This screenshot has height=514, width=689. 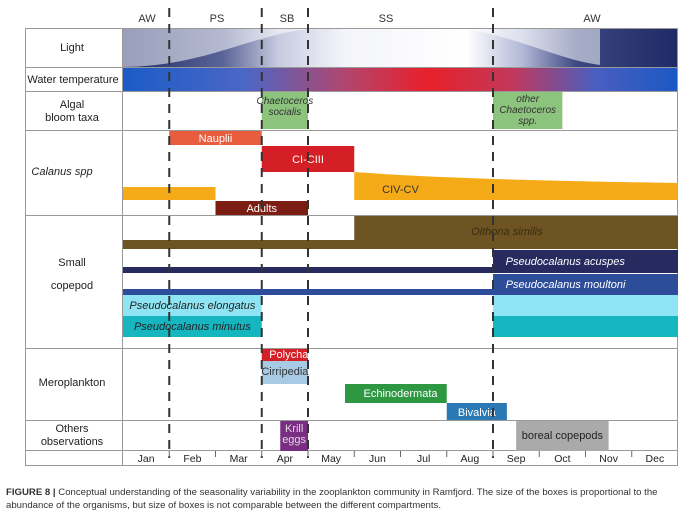 I want to click on box-label-civ-cv: CIV-CV, so click(x=400, y=190).